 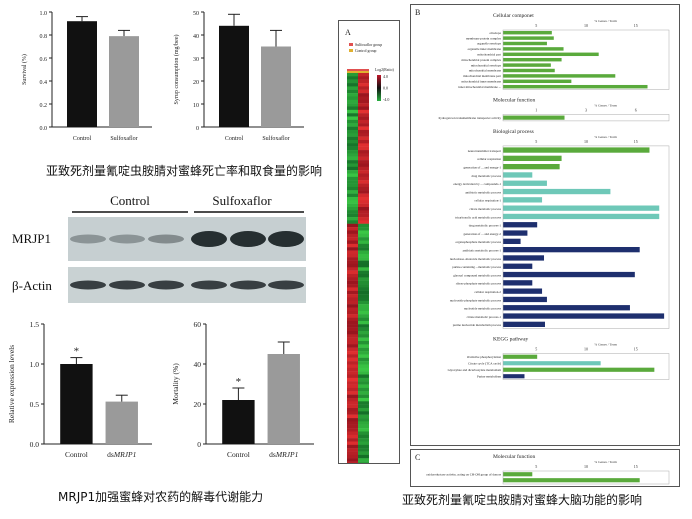 I want to click on term-label: cellular respiration-1, so click(x=487, y=201).